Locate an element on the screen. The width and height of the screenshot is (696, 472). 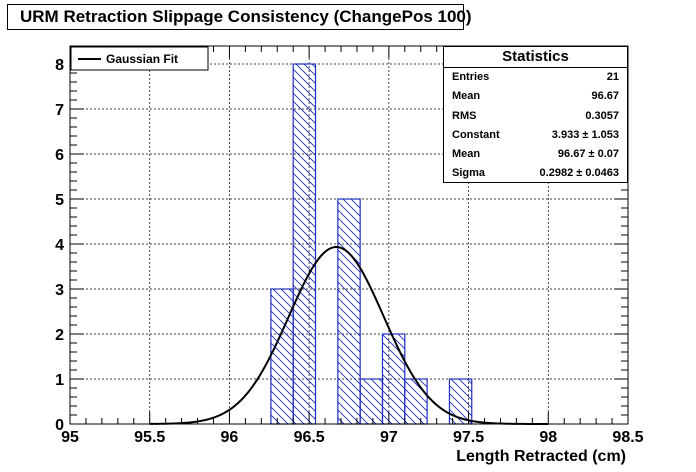
stat-value: 21 is located at coordinates (612, 77).